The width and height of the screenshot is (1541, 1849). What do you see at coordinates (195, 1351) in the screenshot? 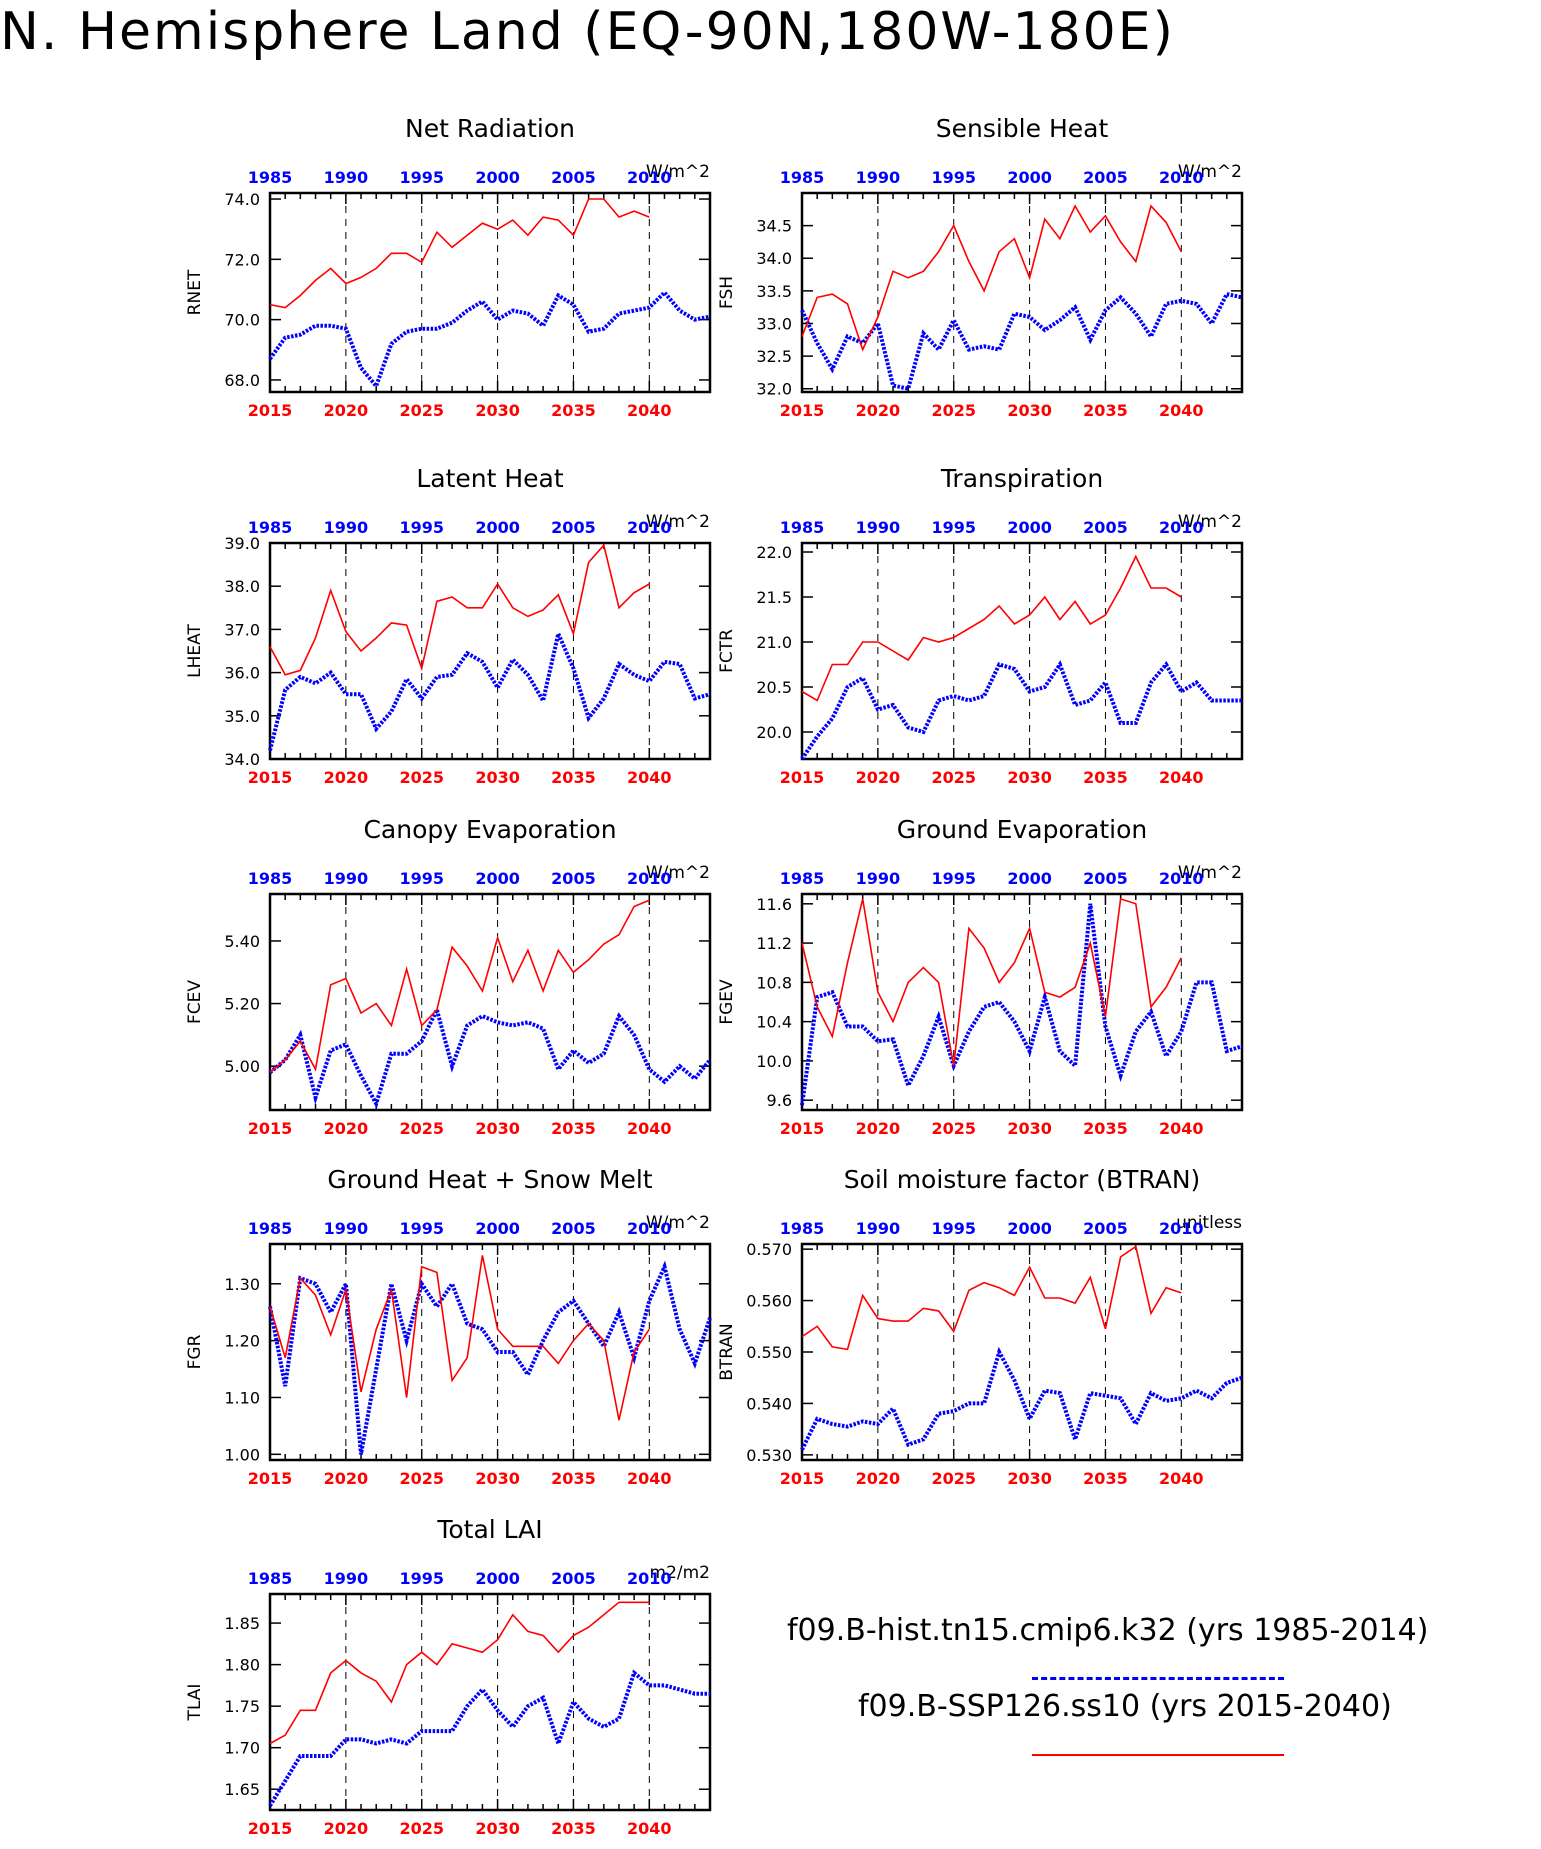
I see `y-axis-label: FGR` at bounding box center [195, 1351].